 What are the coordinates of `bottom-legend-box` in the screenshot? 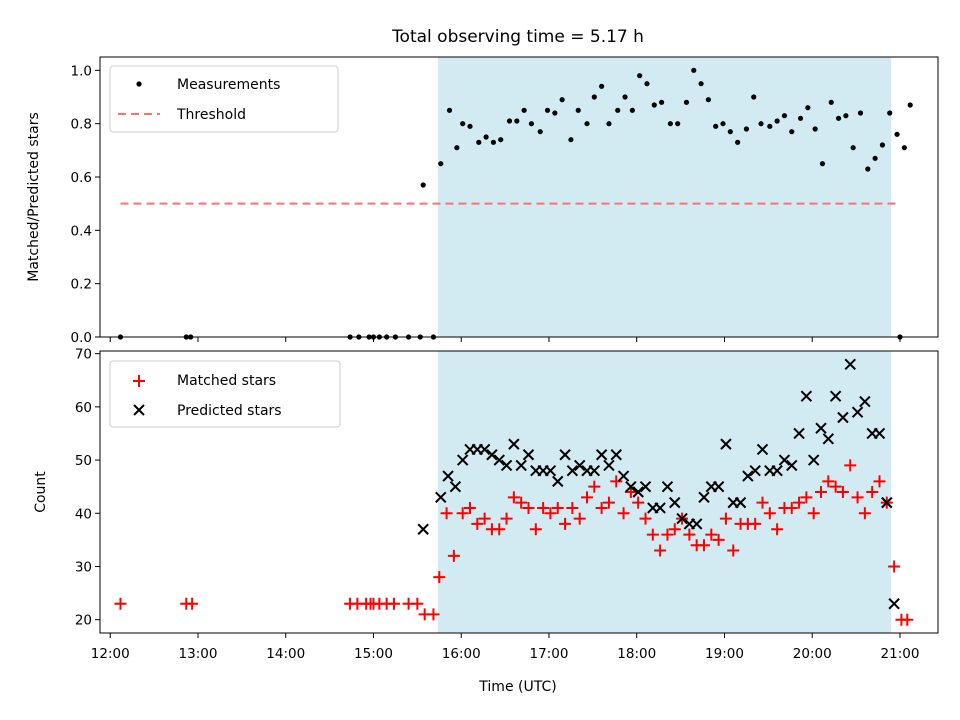 It's located at (225, 394).